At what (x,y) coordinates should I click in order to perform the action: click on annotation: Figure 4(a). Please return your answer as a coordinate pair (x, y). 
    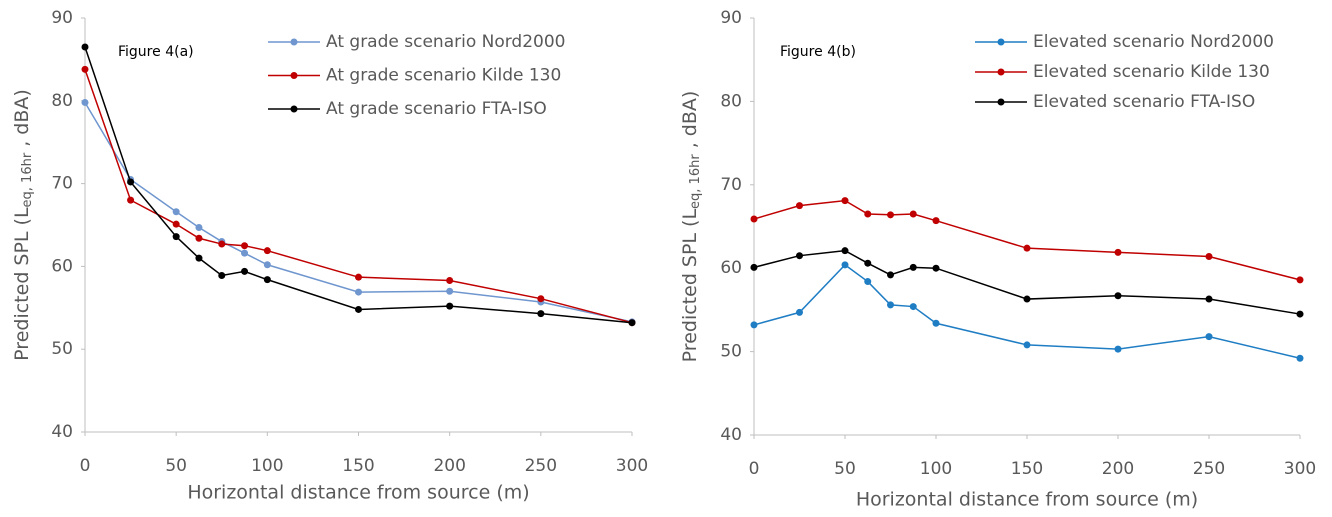
    Looking at the image, I should click on (156, 52).